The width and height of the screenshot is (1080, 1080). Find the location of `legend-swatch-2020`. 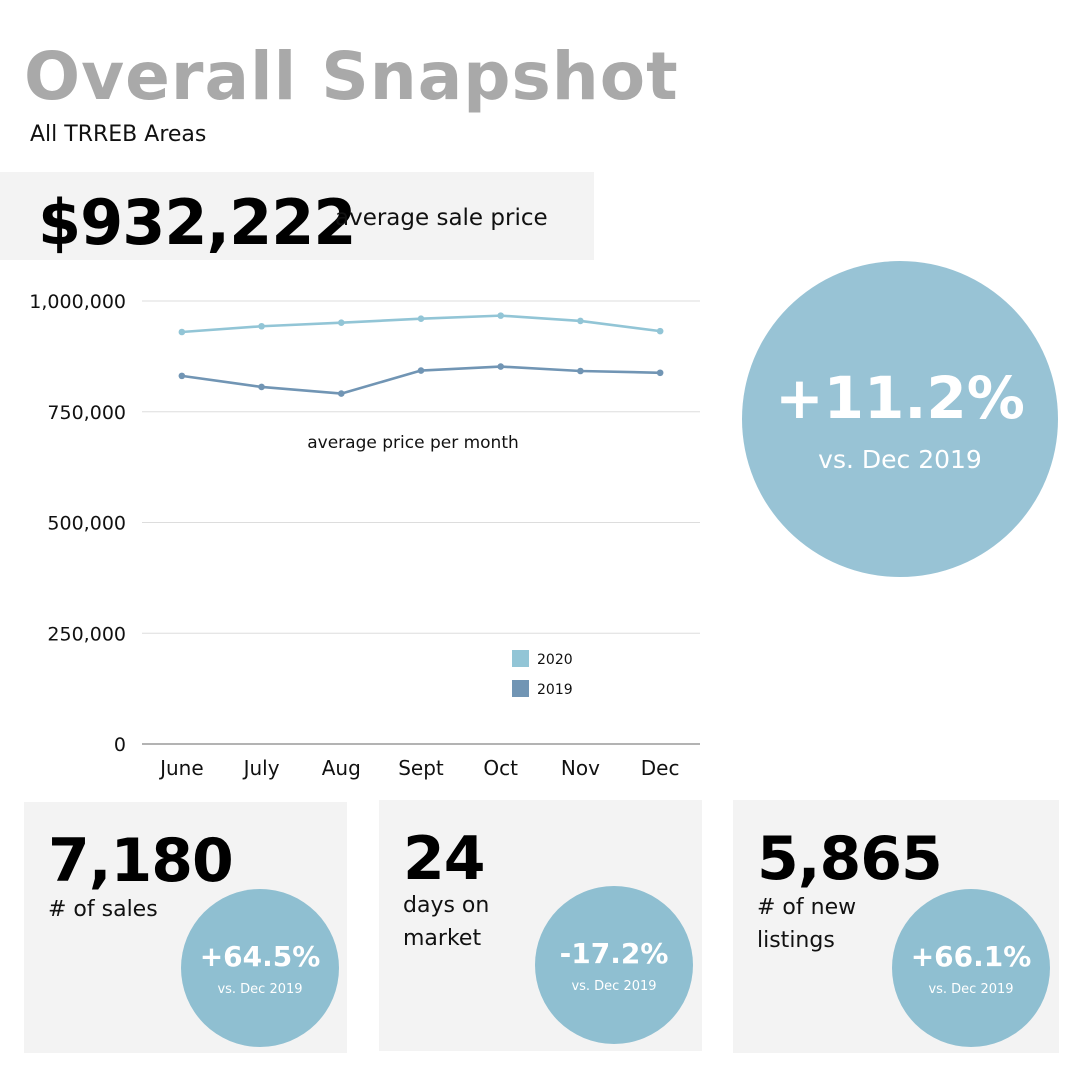

legend-swatch-2020 is located at coordinates (520, 658).